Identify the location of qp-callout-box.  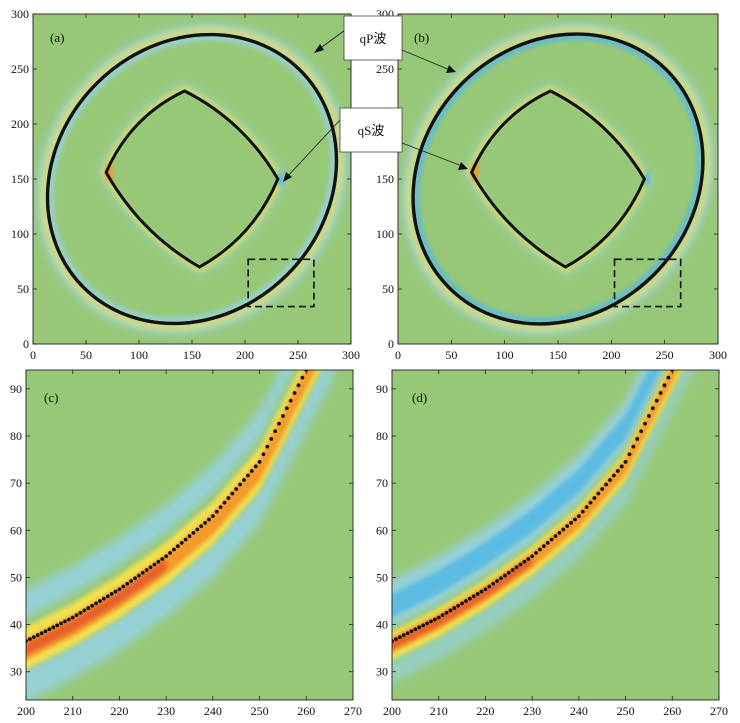
(373, 38).